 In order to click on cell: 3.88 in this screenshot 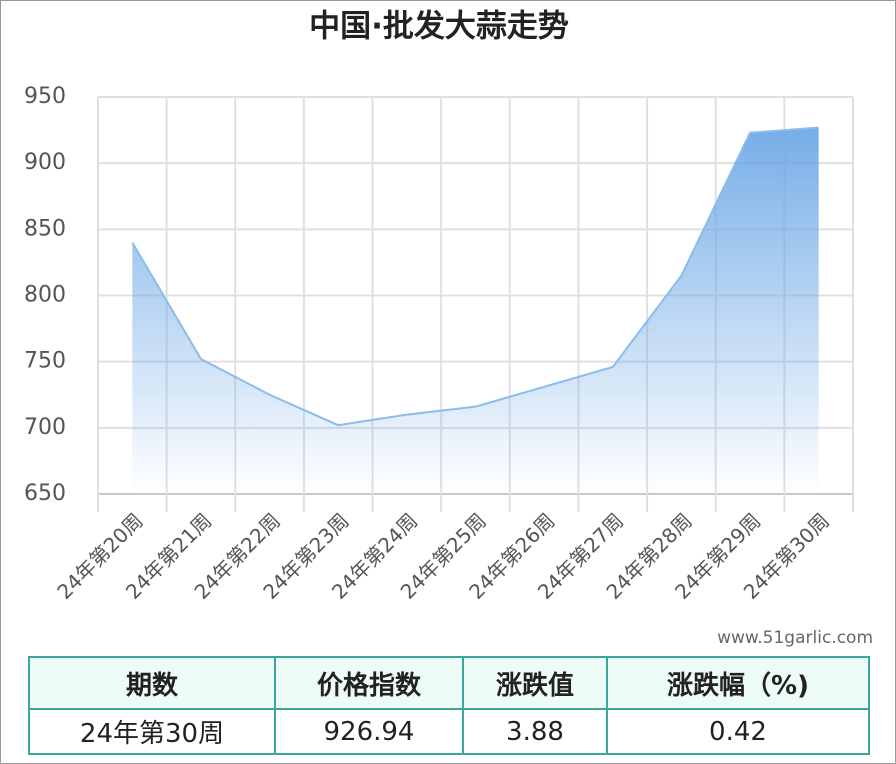, I will do `click(535, 731)`.